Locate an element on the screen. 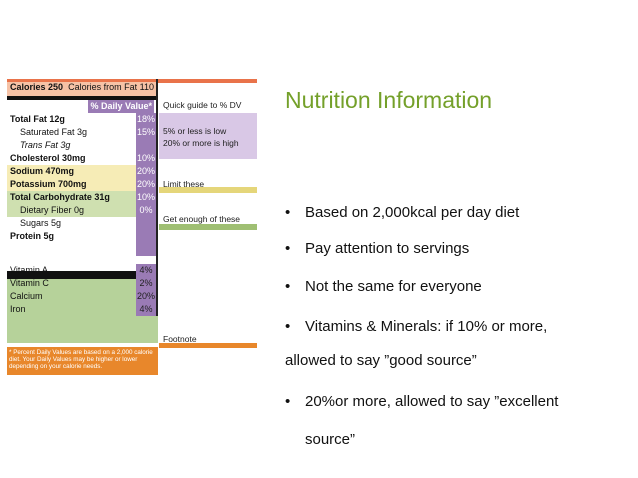  label-row: Saturated Fat 3g 15% is located at coordinates (88, 132).